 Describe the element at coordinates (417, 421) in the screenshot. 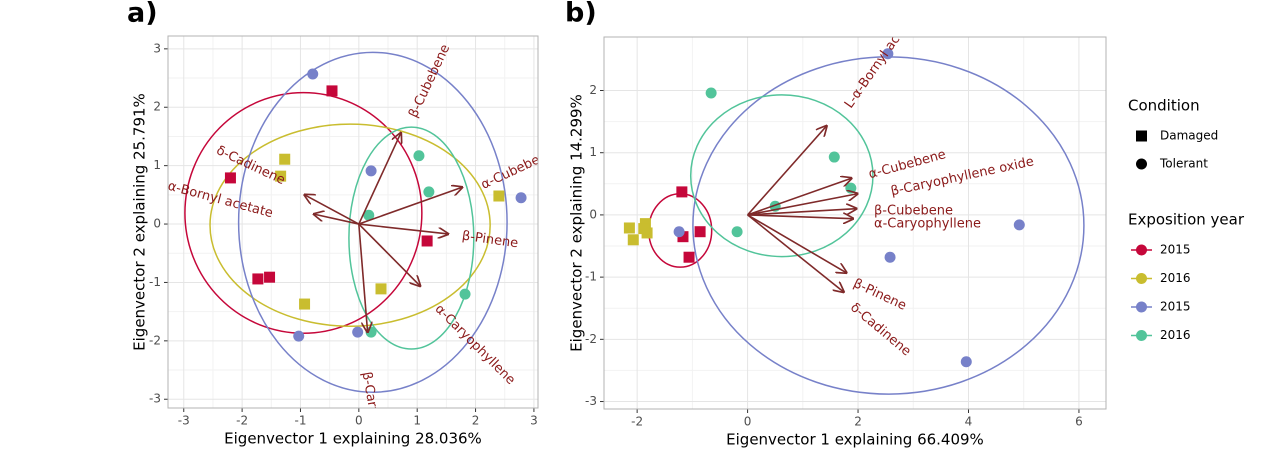

I see `x-tick-label: 1` at that location.